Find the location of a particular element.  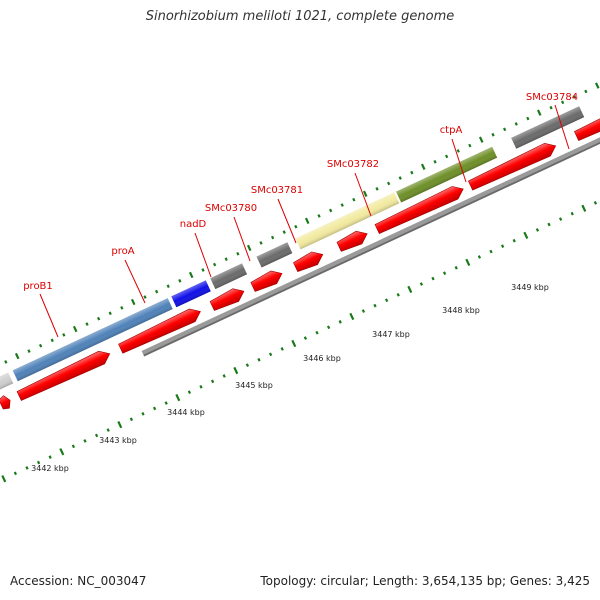

scale-label: 3444 kbp is located at coordinates (186, 412).